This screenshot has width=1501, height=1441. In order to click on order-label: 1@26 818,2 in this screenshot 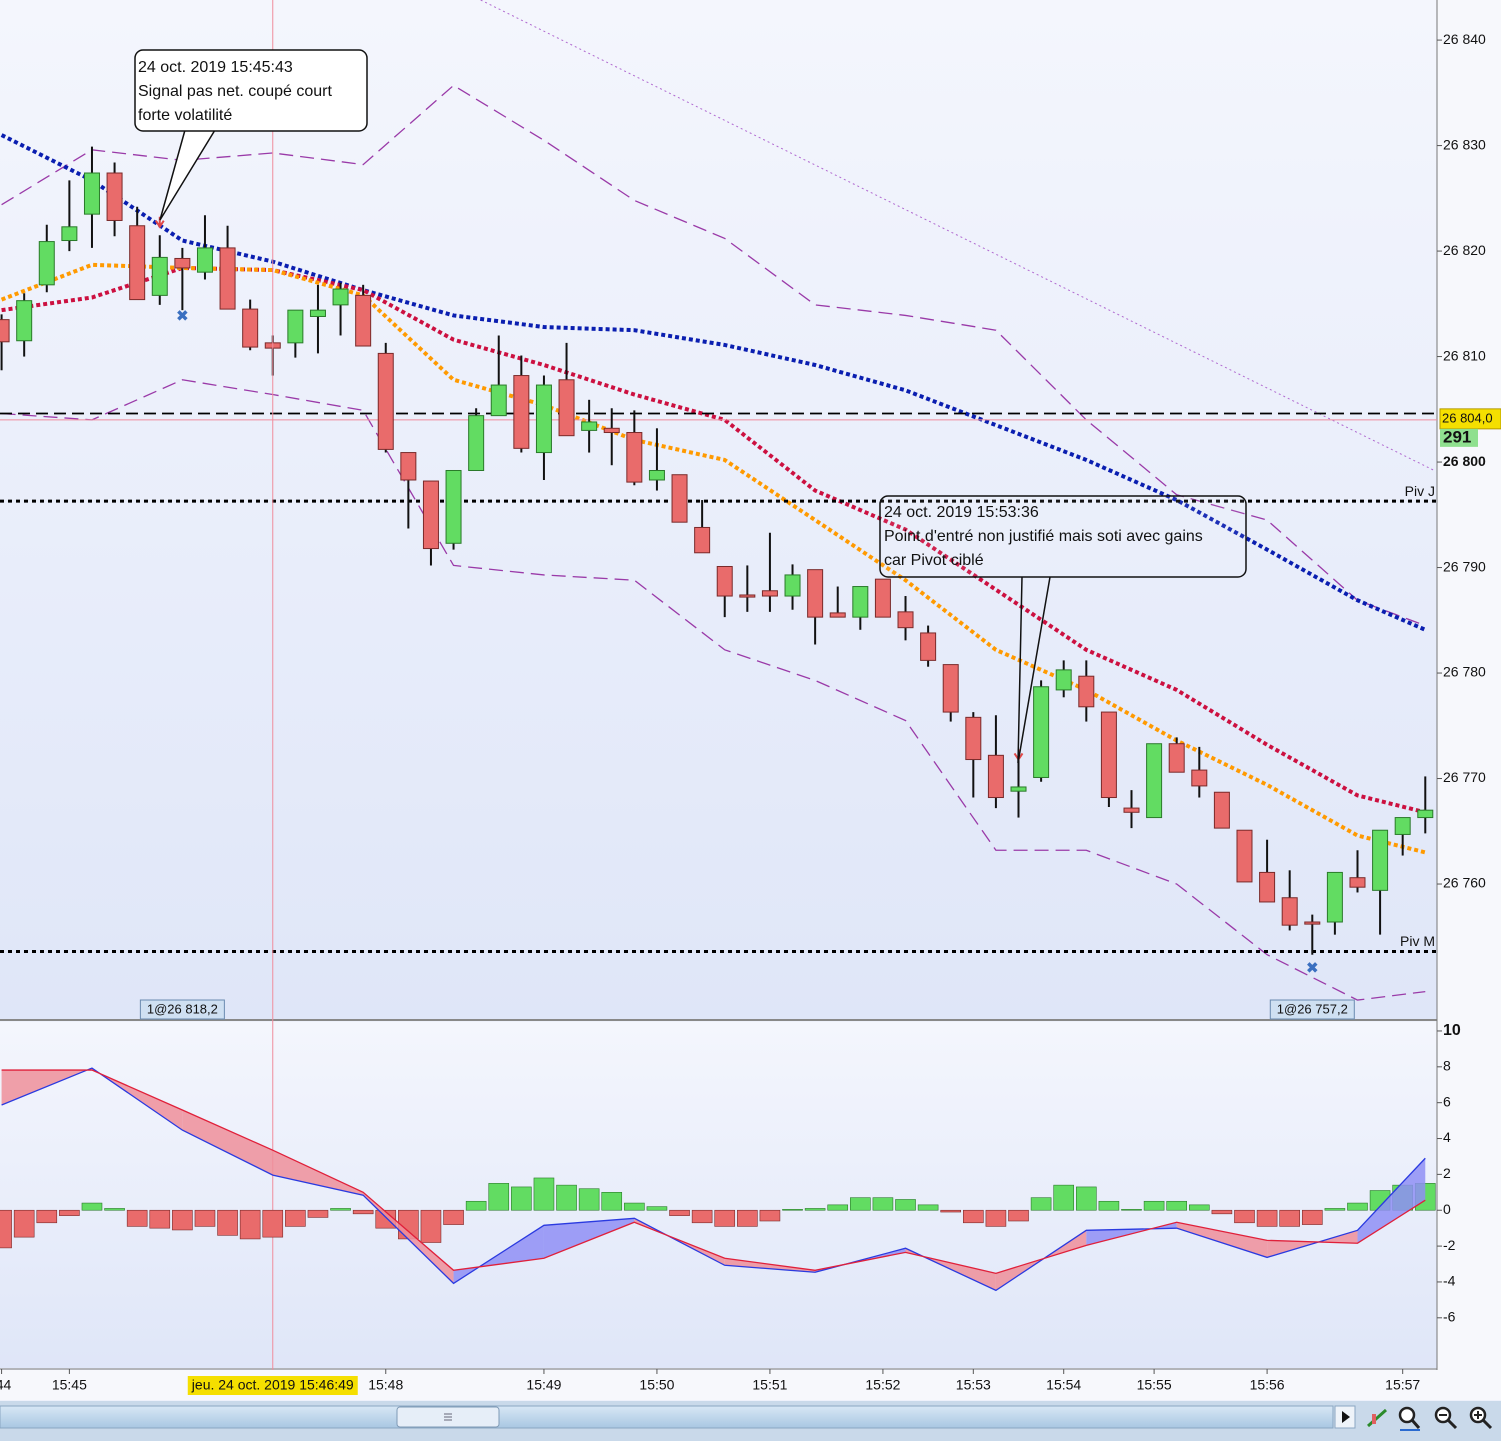, I will do `click(182, 1008)`.